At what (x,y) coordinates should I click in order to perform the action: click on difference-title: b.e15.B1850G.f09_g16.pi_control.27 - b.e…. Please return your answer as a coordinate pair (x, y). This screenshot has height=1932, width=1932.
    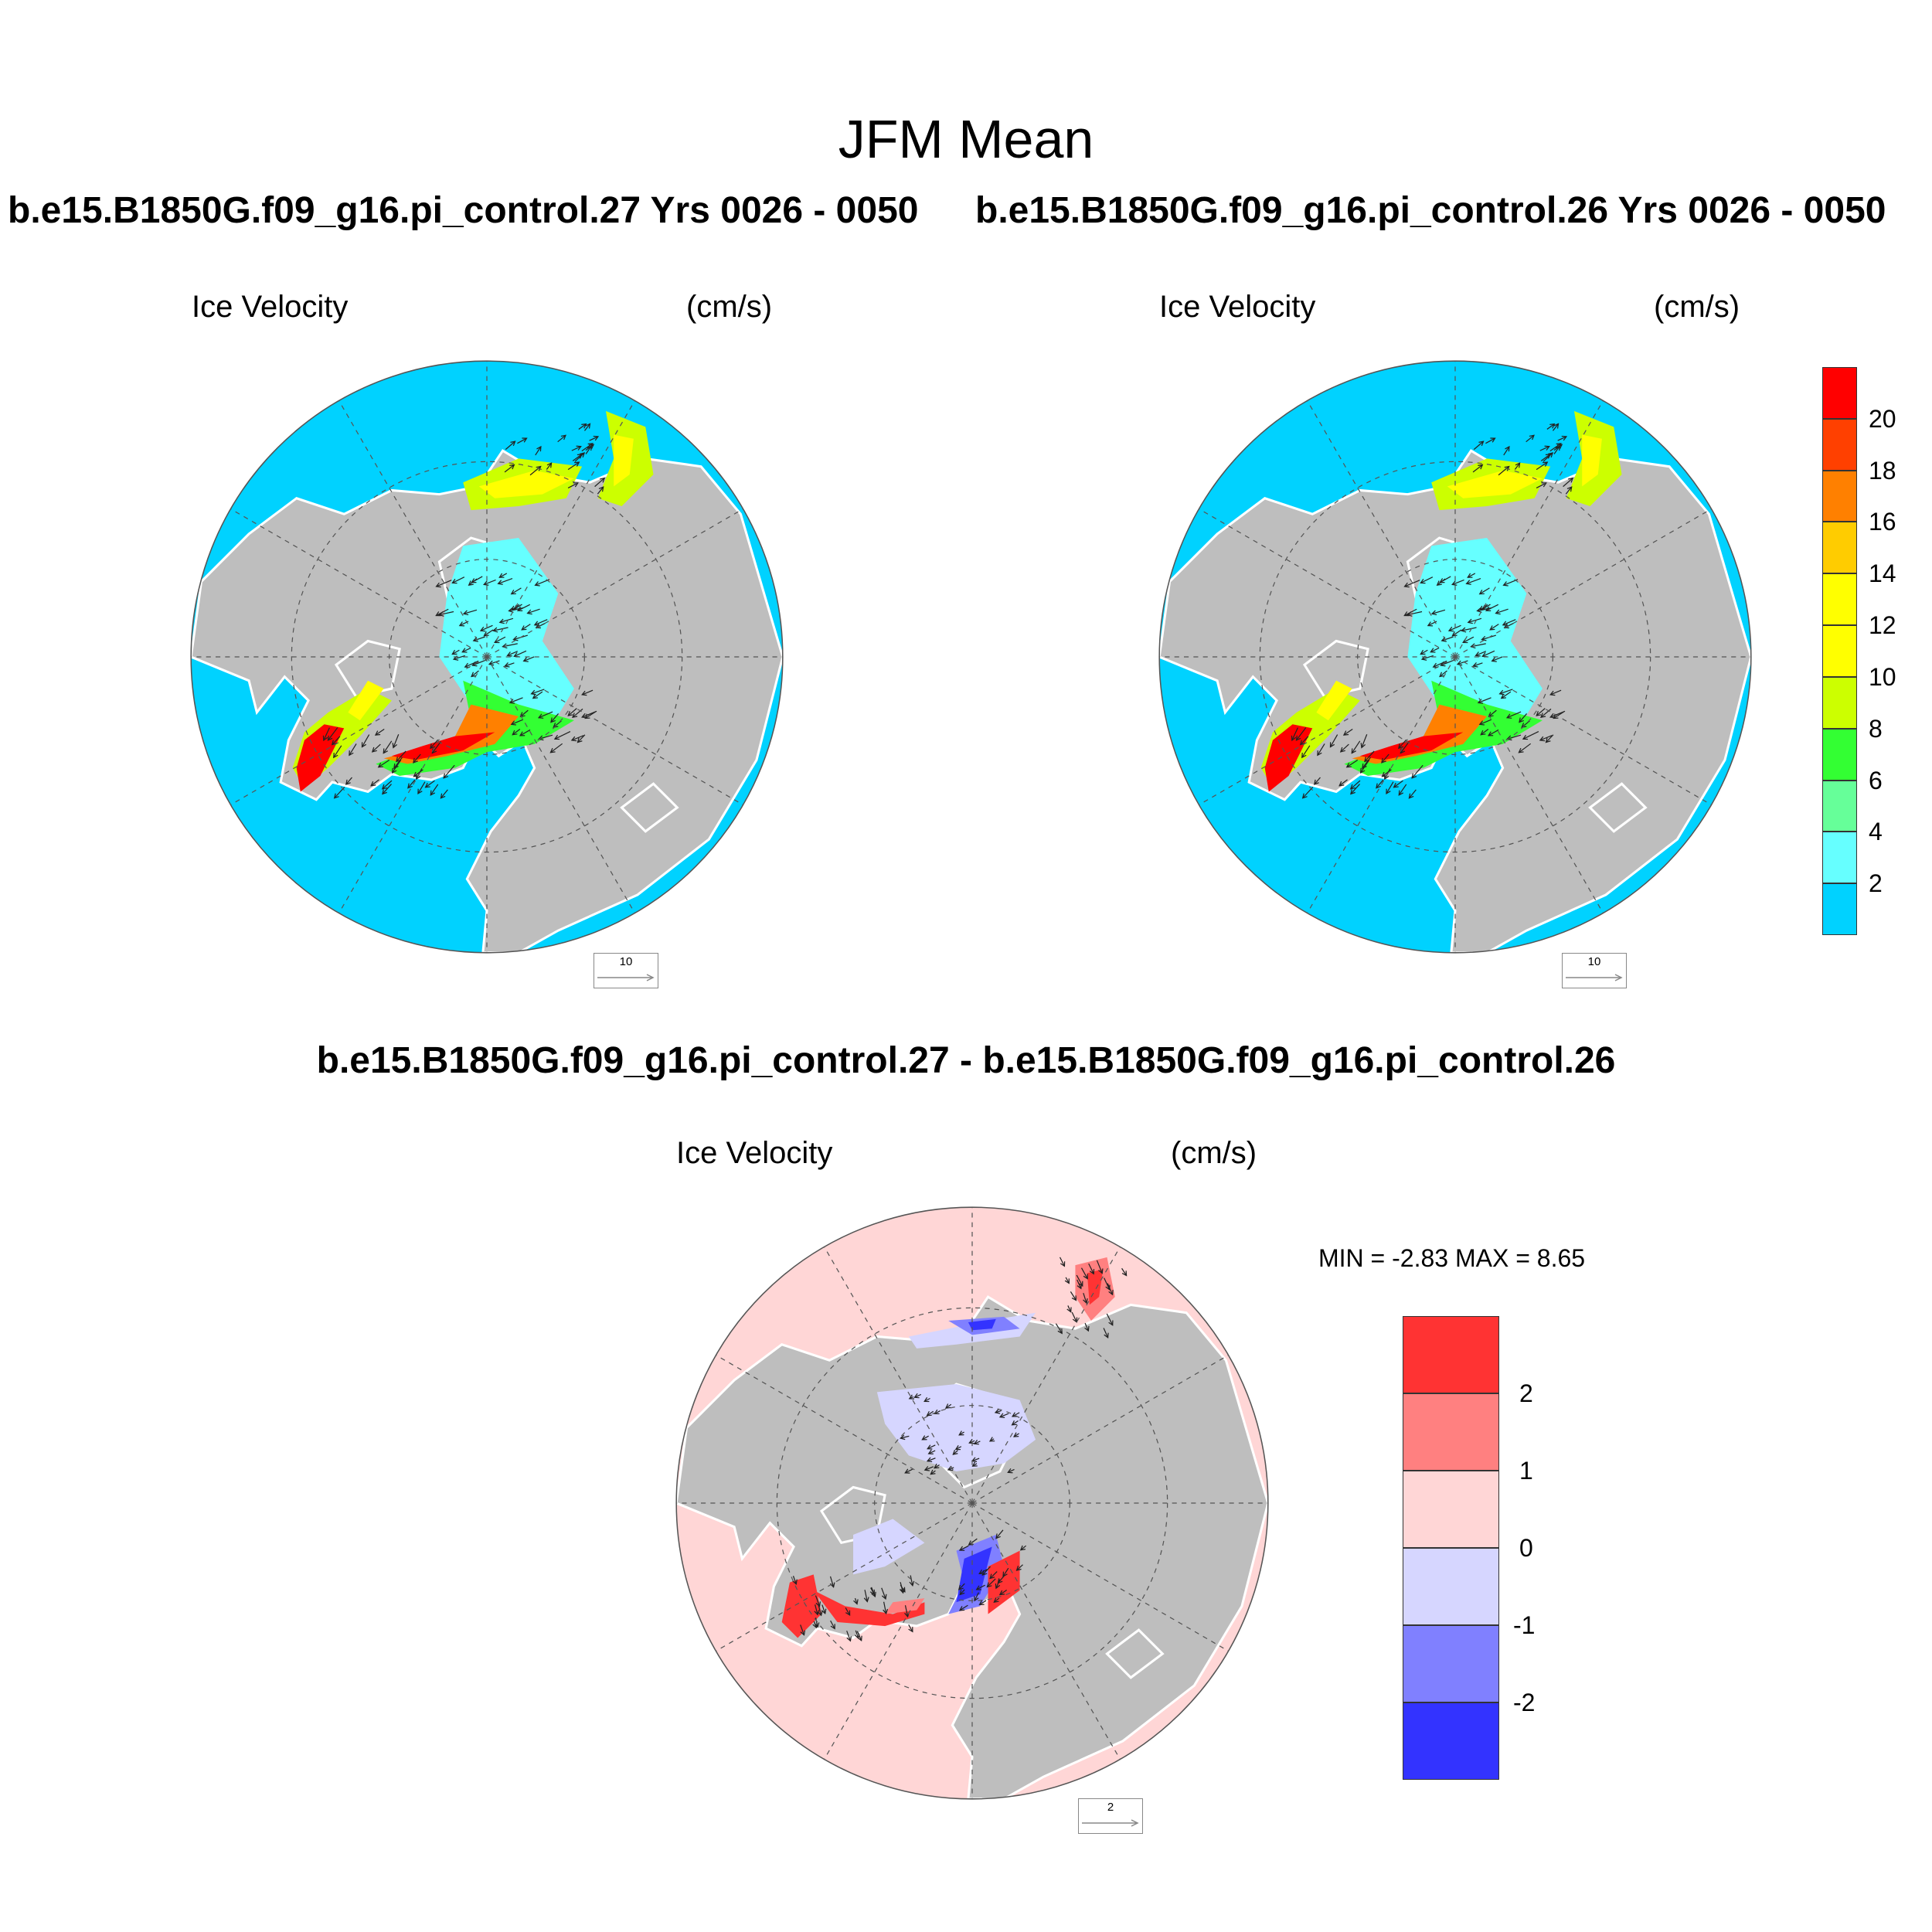
    Looking at the image, I should click on (966, 1060).